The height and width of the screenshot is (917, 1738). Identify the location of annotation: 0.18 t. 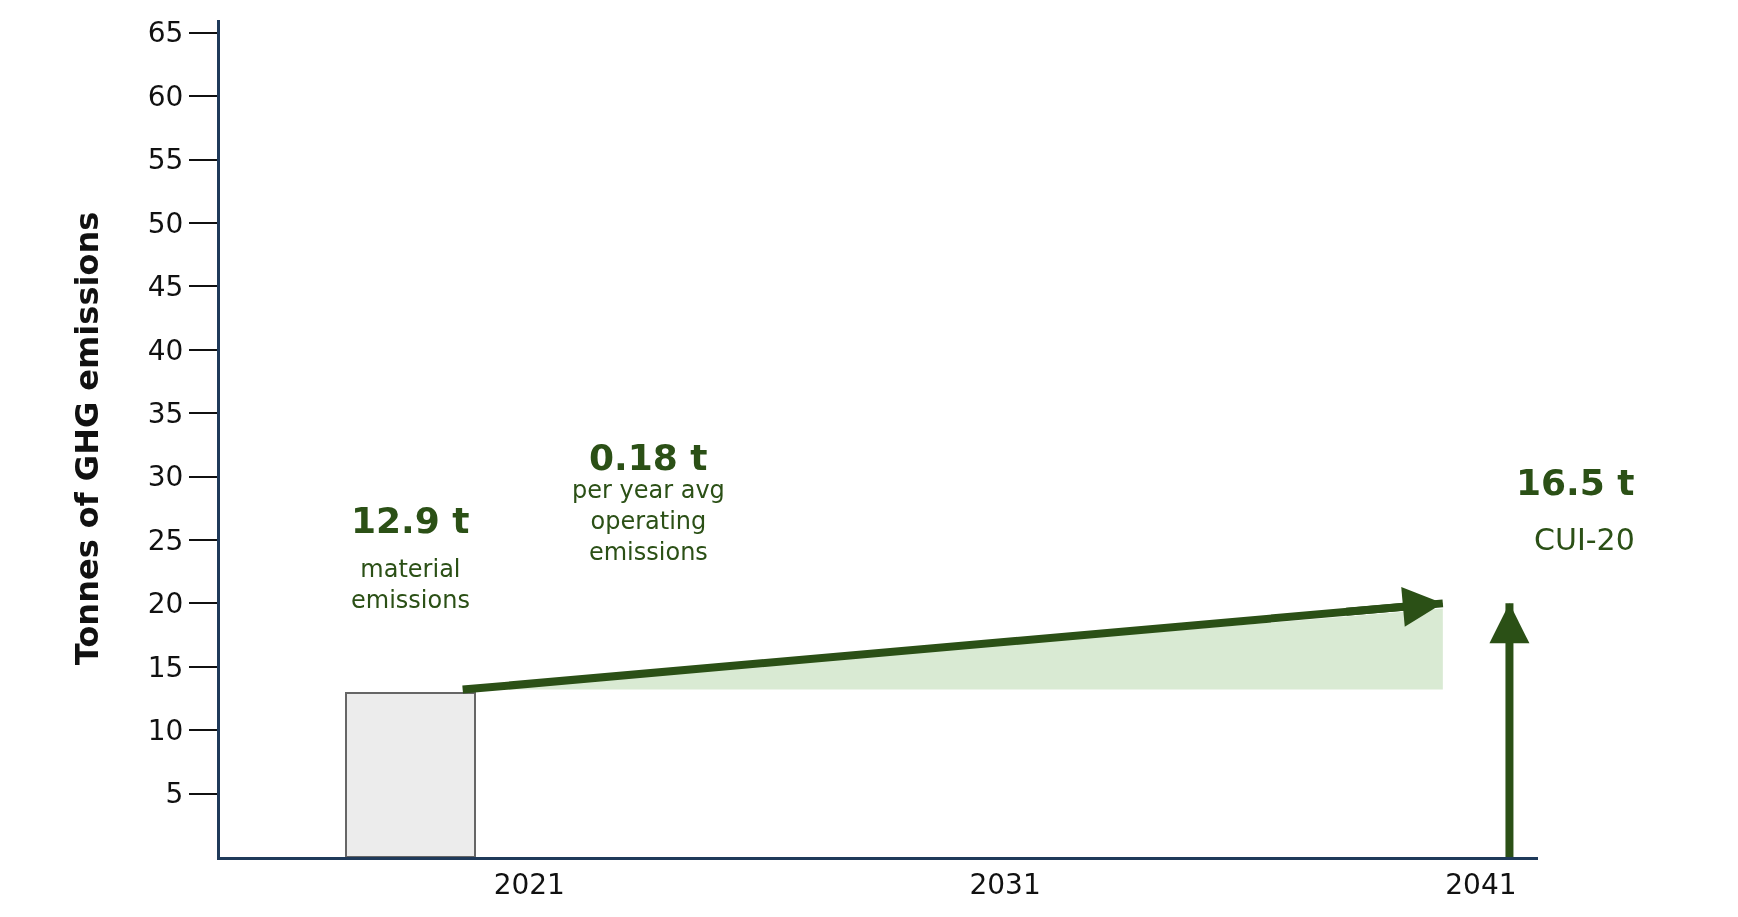
(648, 457).